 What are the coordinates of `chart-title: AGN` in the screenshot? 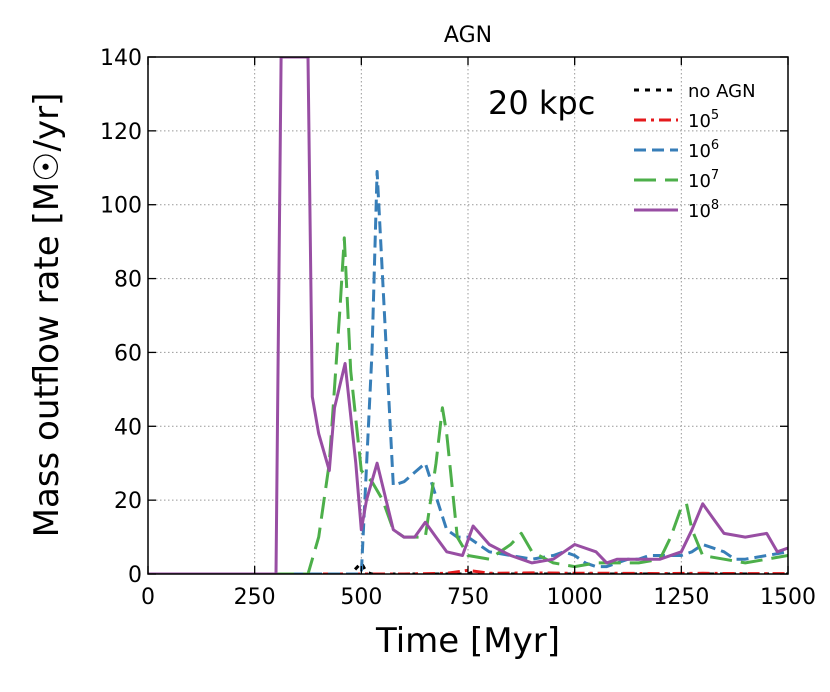 It's located at (468, 35).